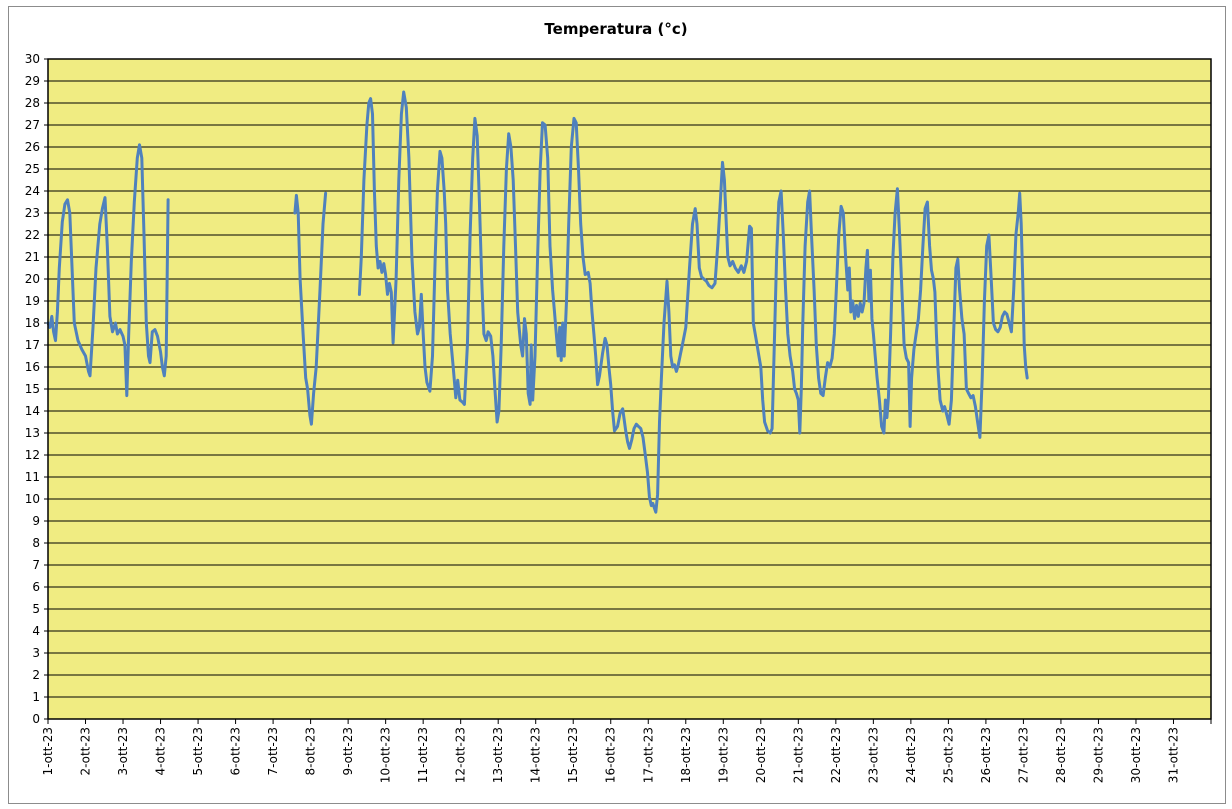 This screenshot has width=1232, height=809. Describe the element at coordinates (32, 257) in the screenshot. I see `y-tick-label: 21` at that location.